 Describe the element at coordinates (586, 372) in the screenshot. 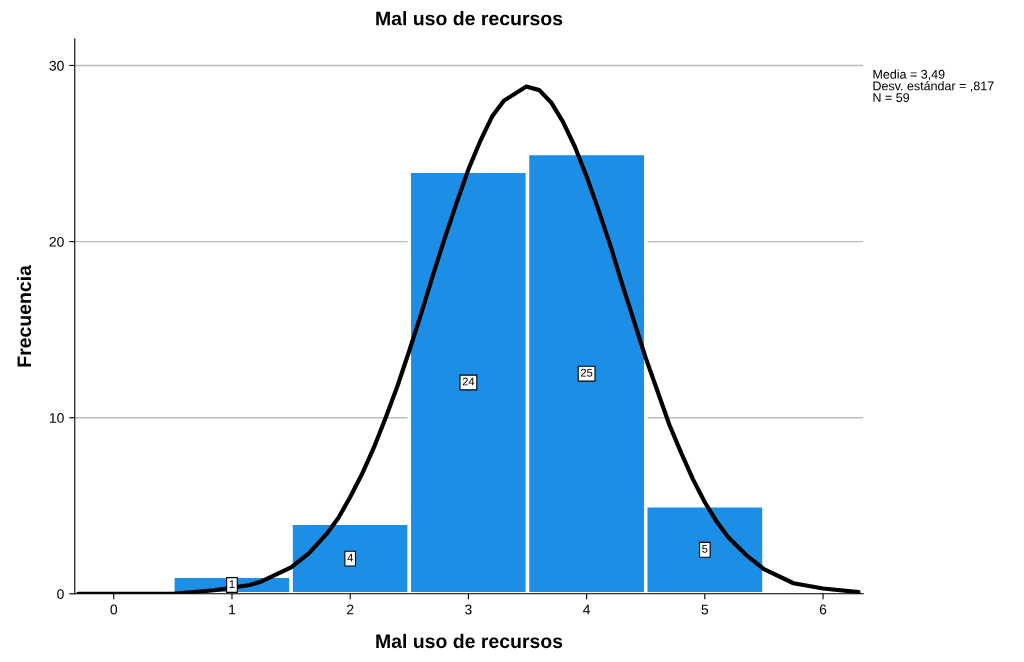

I see `data-label: 25` at that location.